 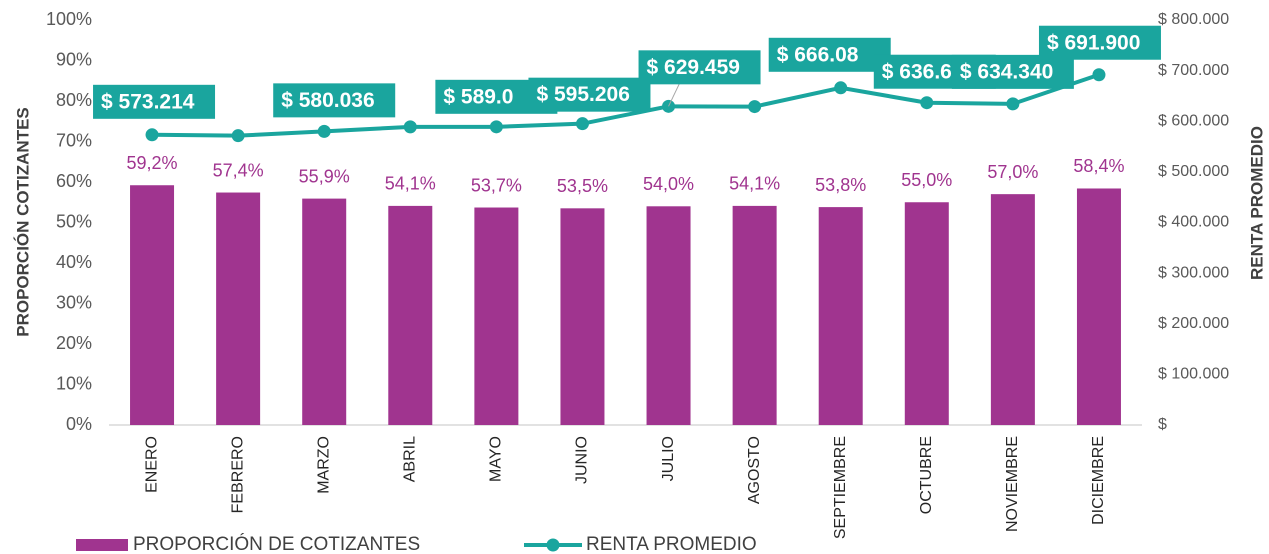 What do you see at coordinates (1098, 166) in the screenshot?
I see `bar-value-label: 58,4%` at bounding box center [1098, 166].